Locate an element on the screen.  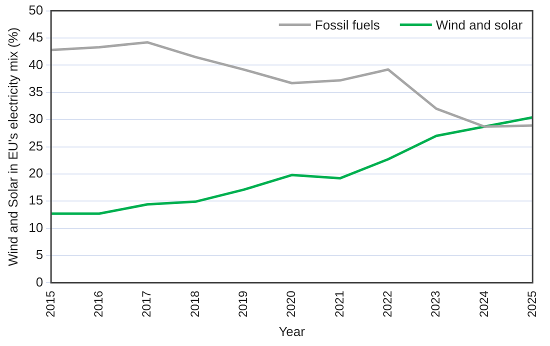
y-tick-label: 5 is located at coordinates (40, 254).